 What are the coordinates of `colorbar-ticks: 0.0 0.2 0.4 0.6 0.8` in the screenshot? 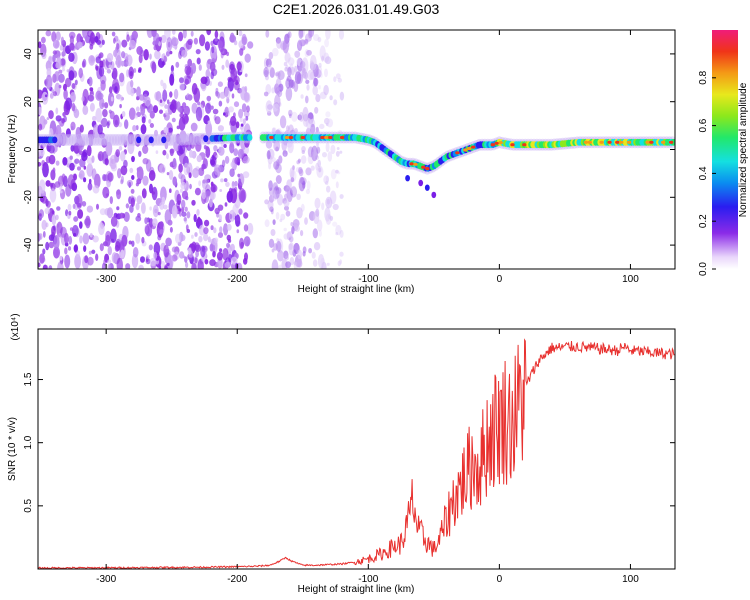 It's located at (707, 173).